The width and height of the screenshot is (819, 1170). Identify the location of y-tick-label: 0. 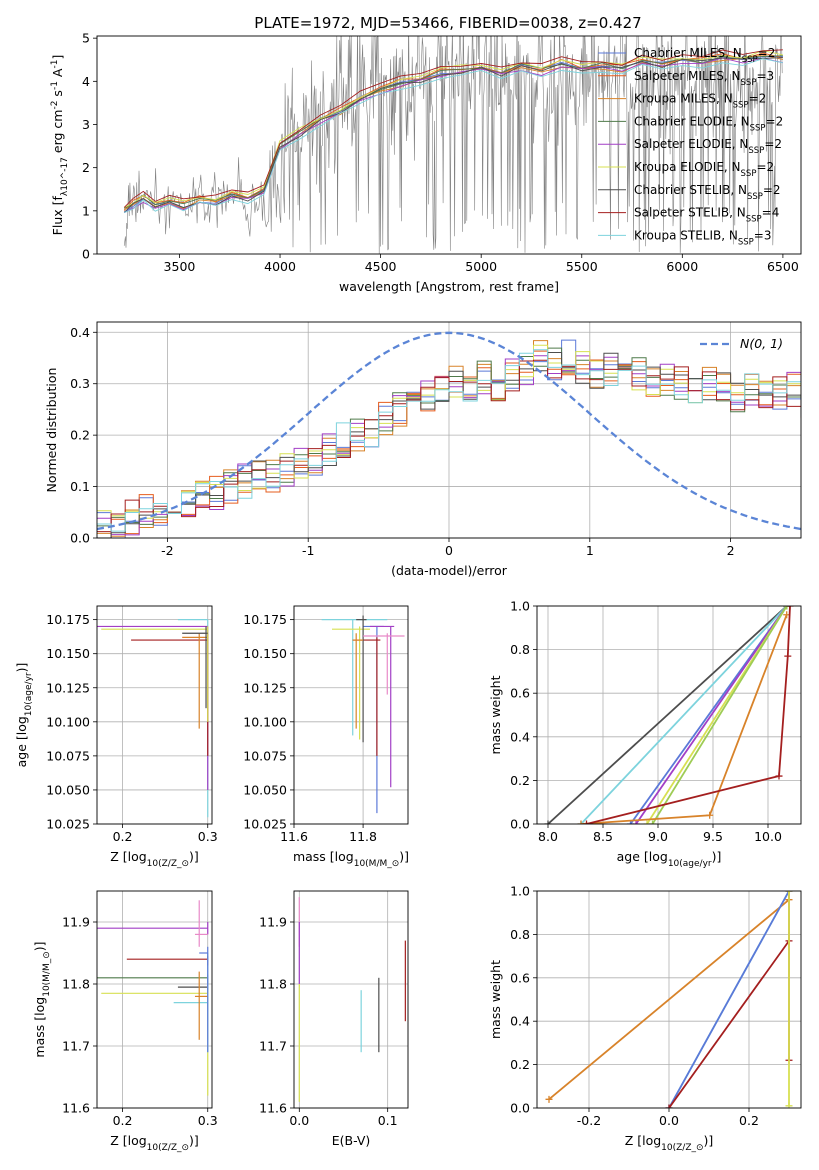
(86, 254).